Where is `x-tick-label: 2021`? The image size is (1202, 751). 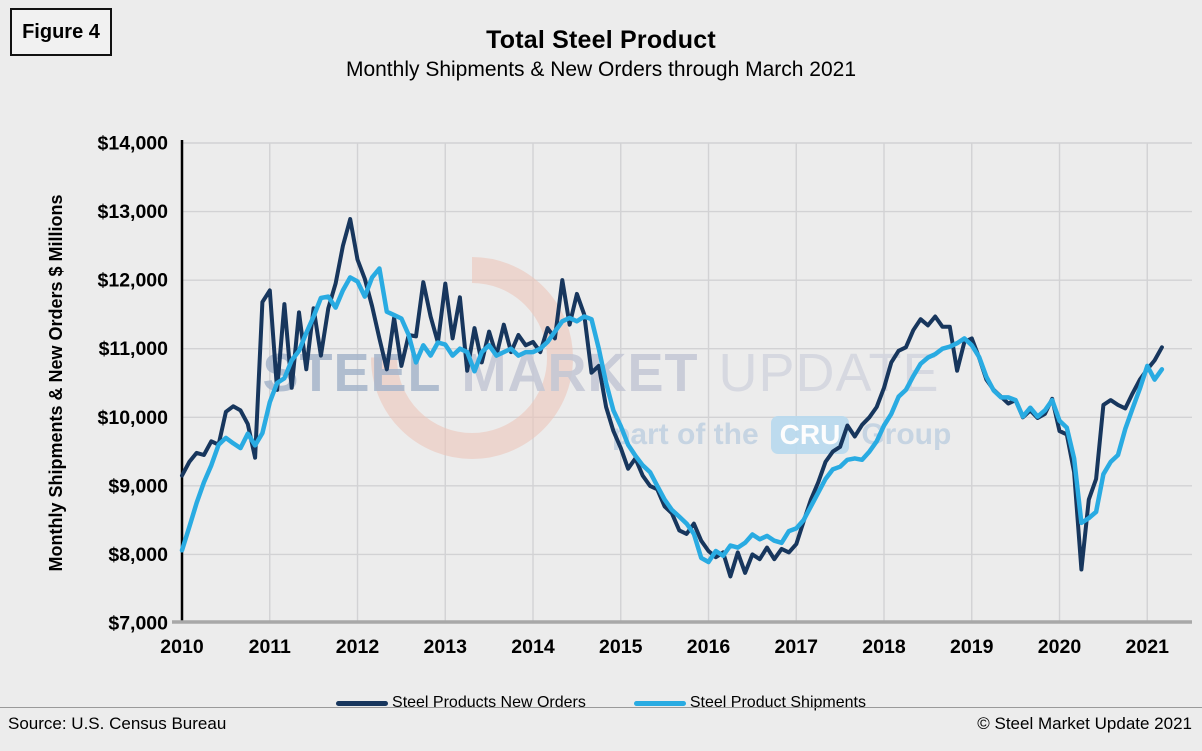 x-tick-label: 2021 is located at coordinates (1148, 647).